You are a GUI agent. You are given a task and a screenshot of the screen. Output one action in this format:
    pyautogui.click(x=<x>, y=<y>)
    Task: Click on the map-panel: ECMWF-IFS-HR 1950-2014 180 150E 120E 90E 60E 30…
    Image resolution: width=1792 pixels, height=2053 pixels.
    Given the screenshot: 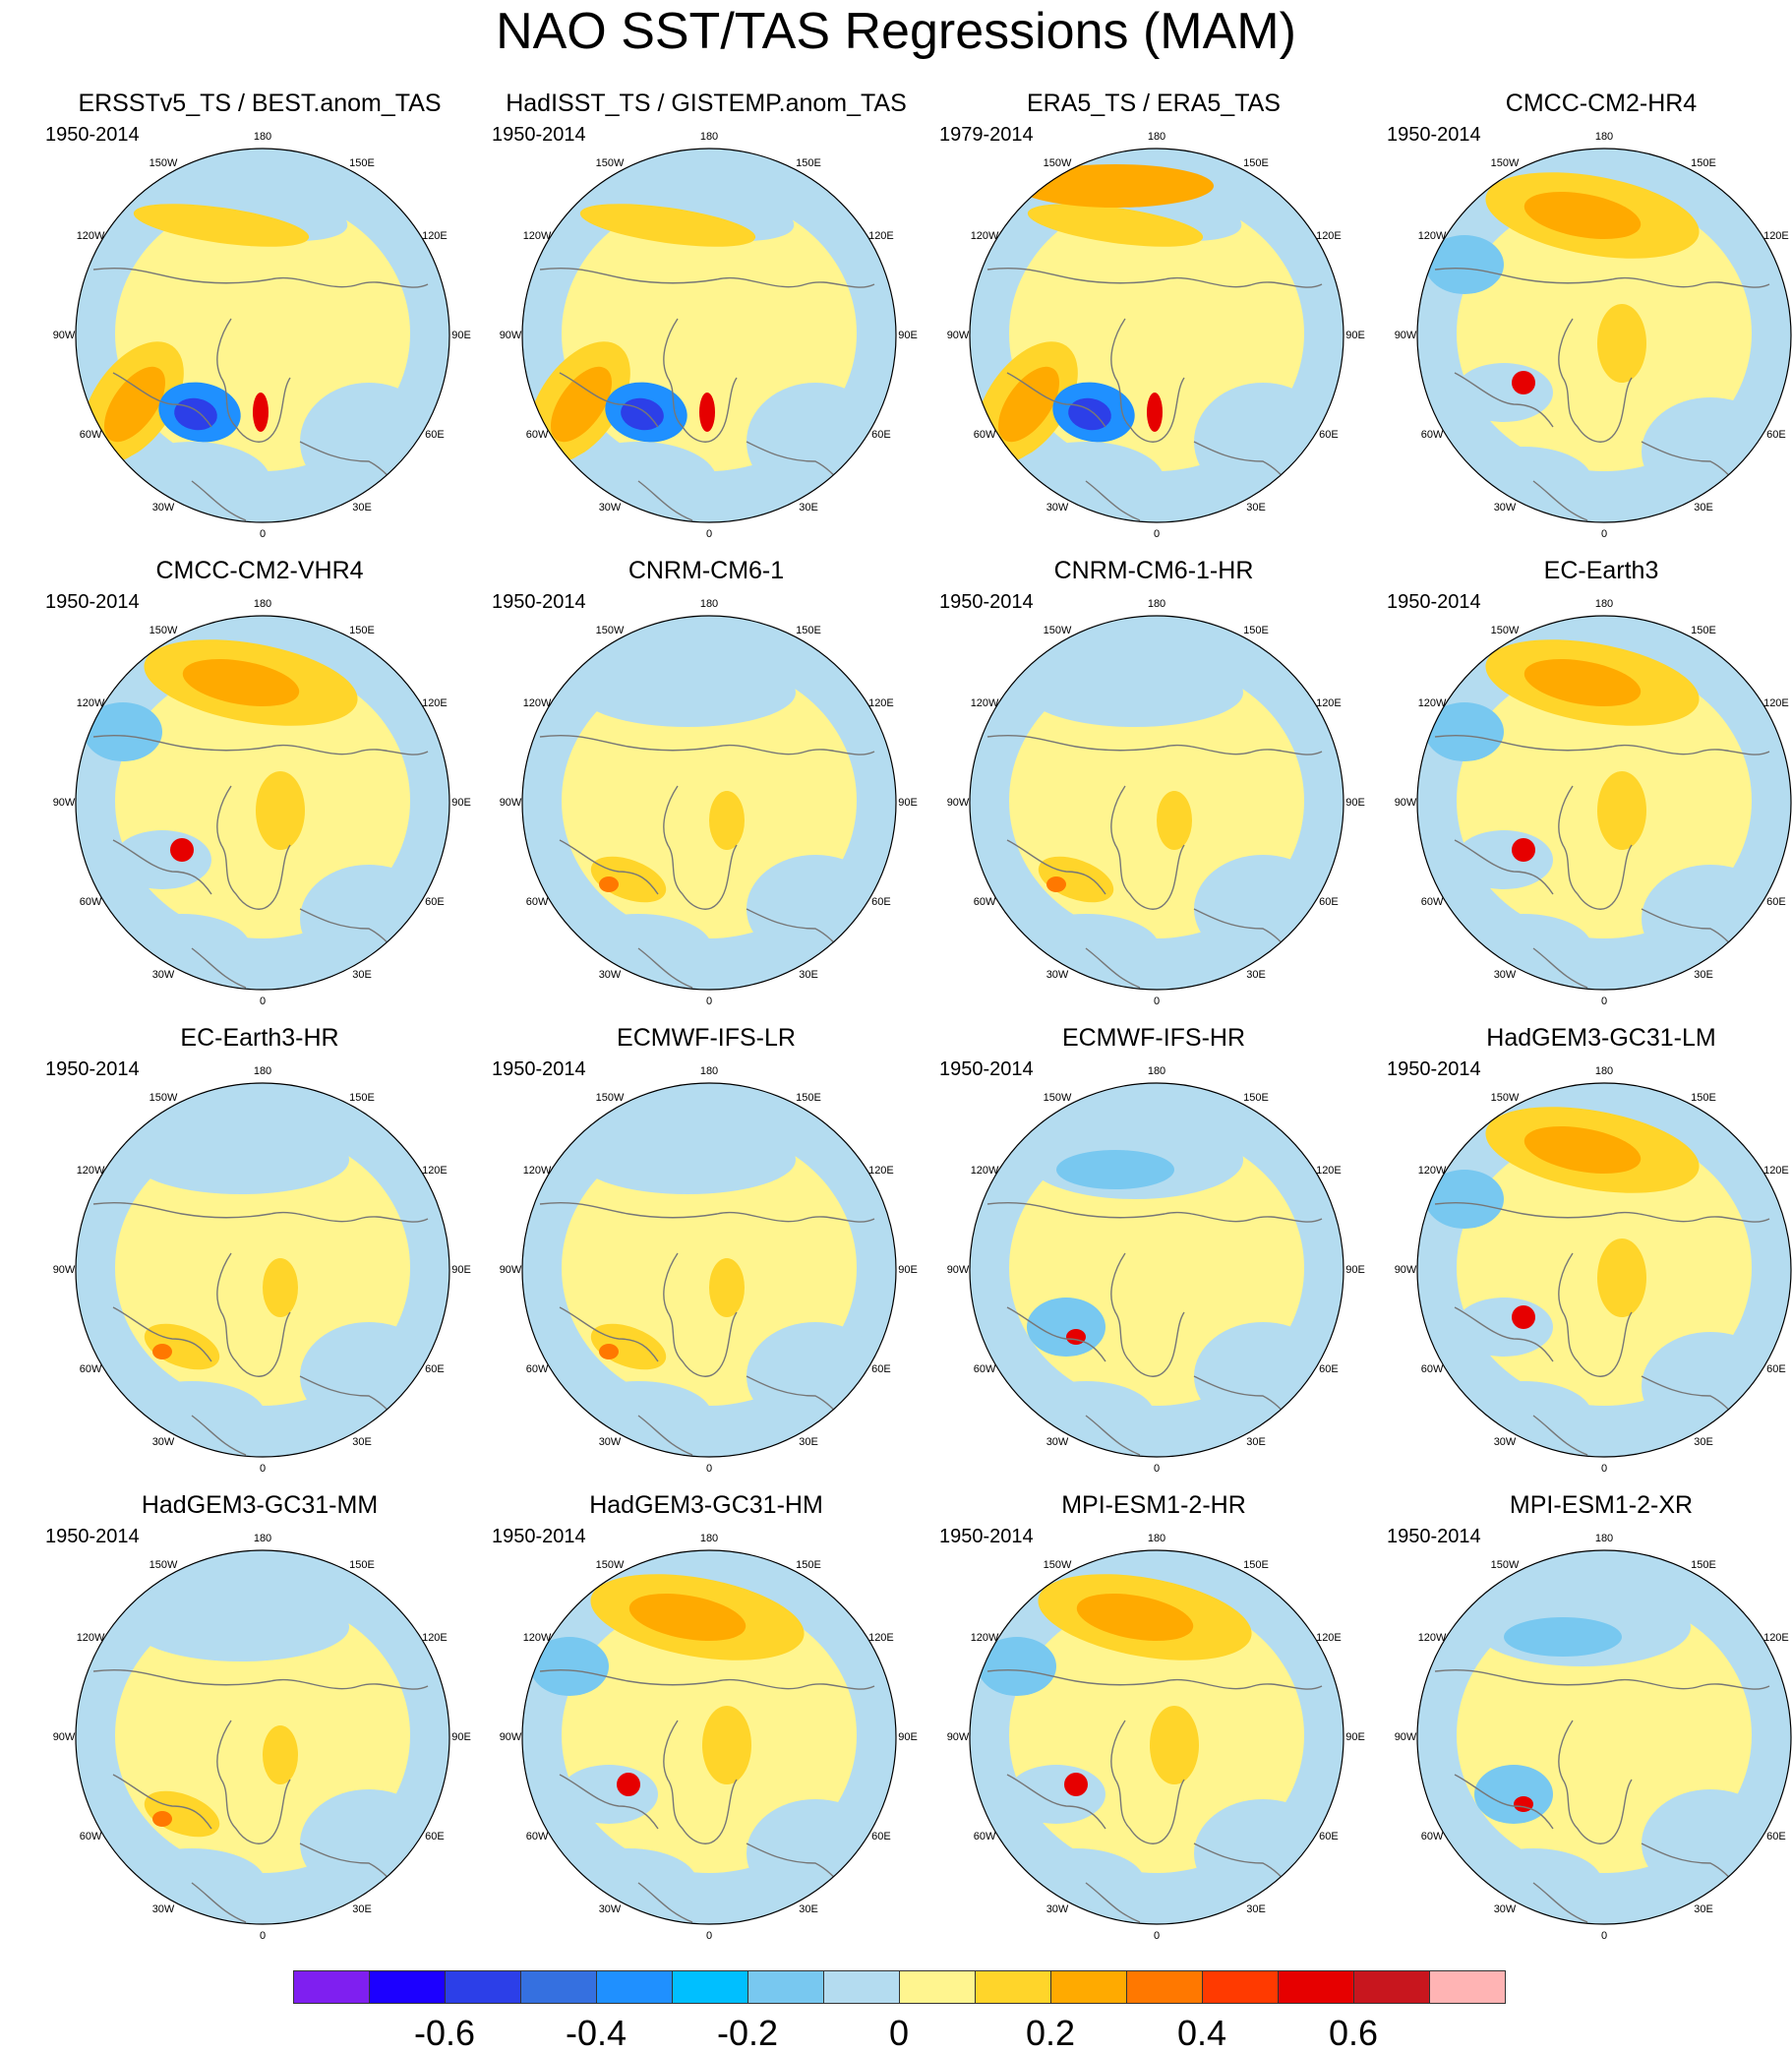 What is the action you would take?
    pyautogui.click(x=1153, y=1254)
    